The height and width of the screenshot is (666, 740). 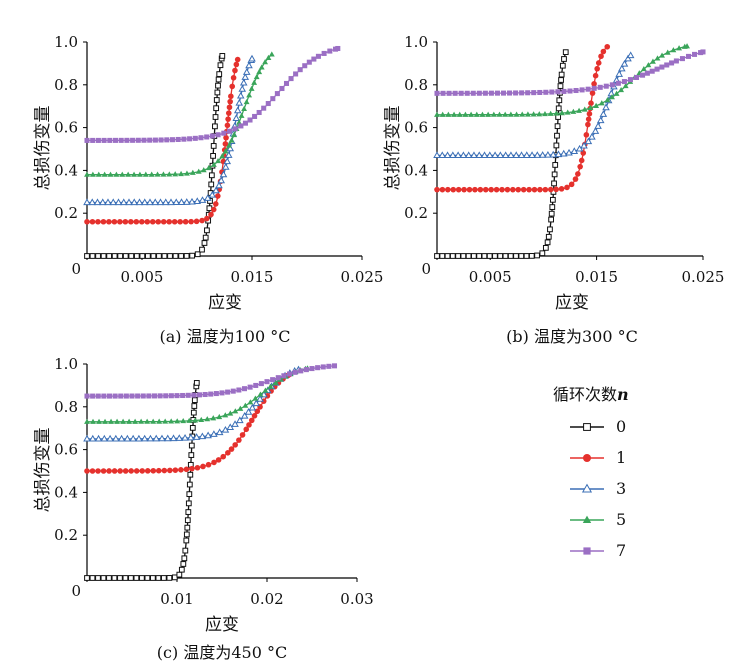 What do you see at coordinates (66, 364) in the screenshot?
I see `y-tick-label: 1.0` at bounding box center [66, 364].